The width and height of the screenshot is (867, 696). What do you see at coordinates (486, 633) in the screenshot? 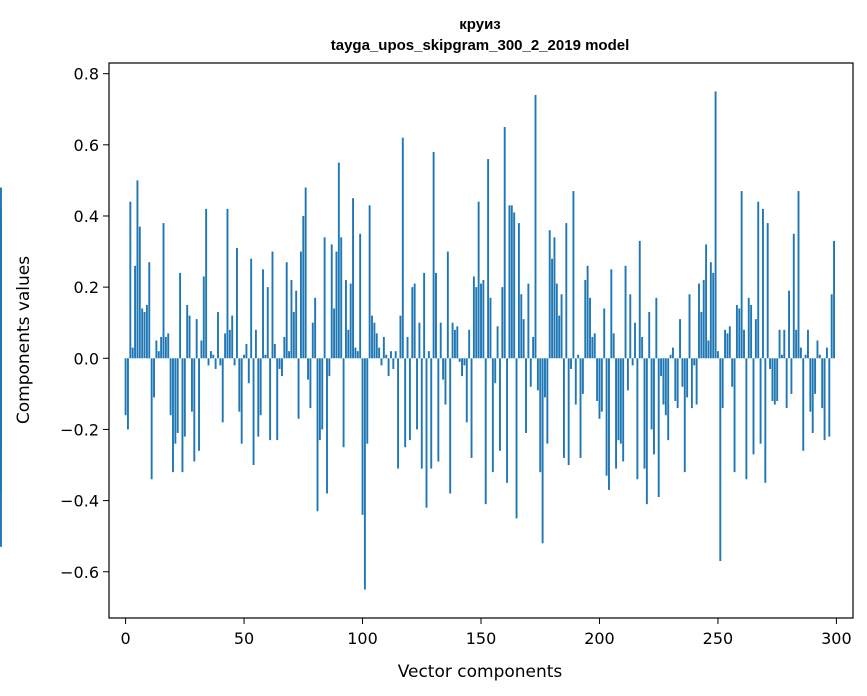
I see `x-axis: 0 50 100 150 200 250 300` at bounding box center [486, 633].